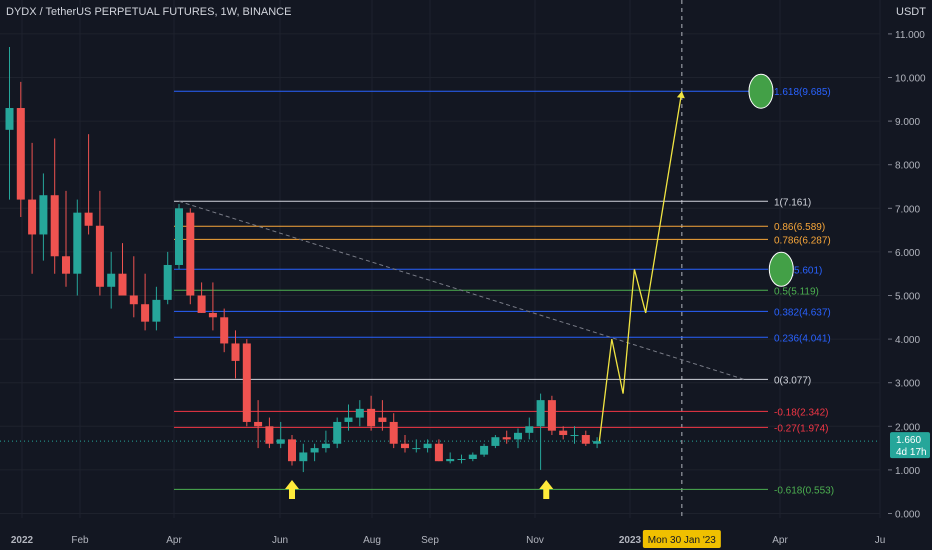 This screenshot has height=550, width=932. Describe the element at coordinates (292, 489) in the screenshot. I see `up-arrow-icon` at that location.